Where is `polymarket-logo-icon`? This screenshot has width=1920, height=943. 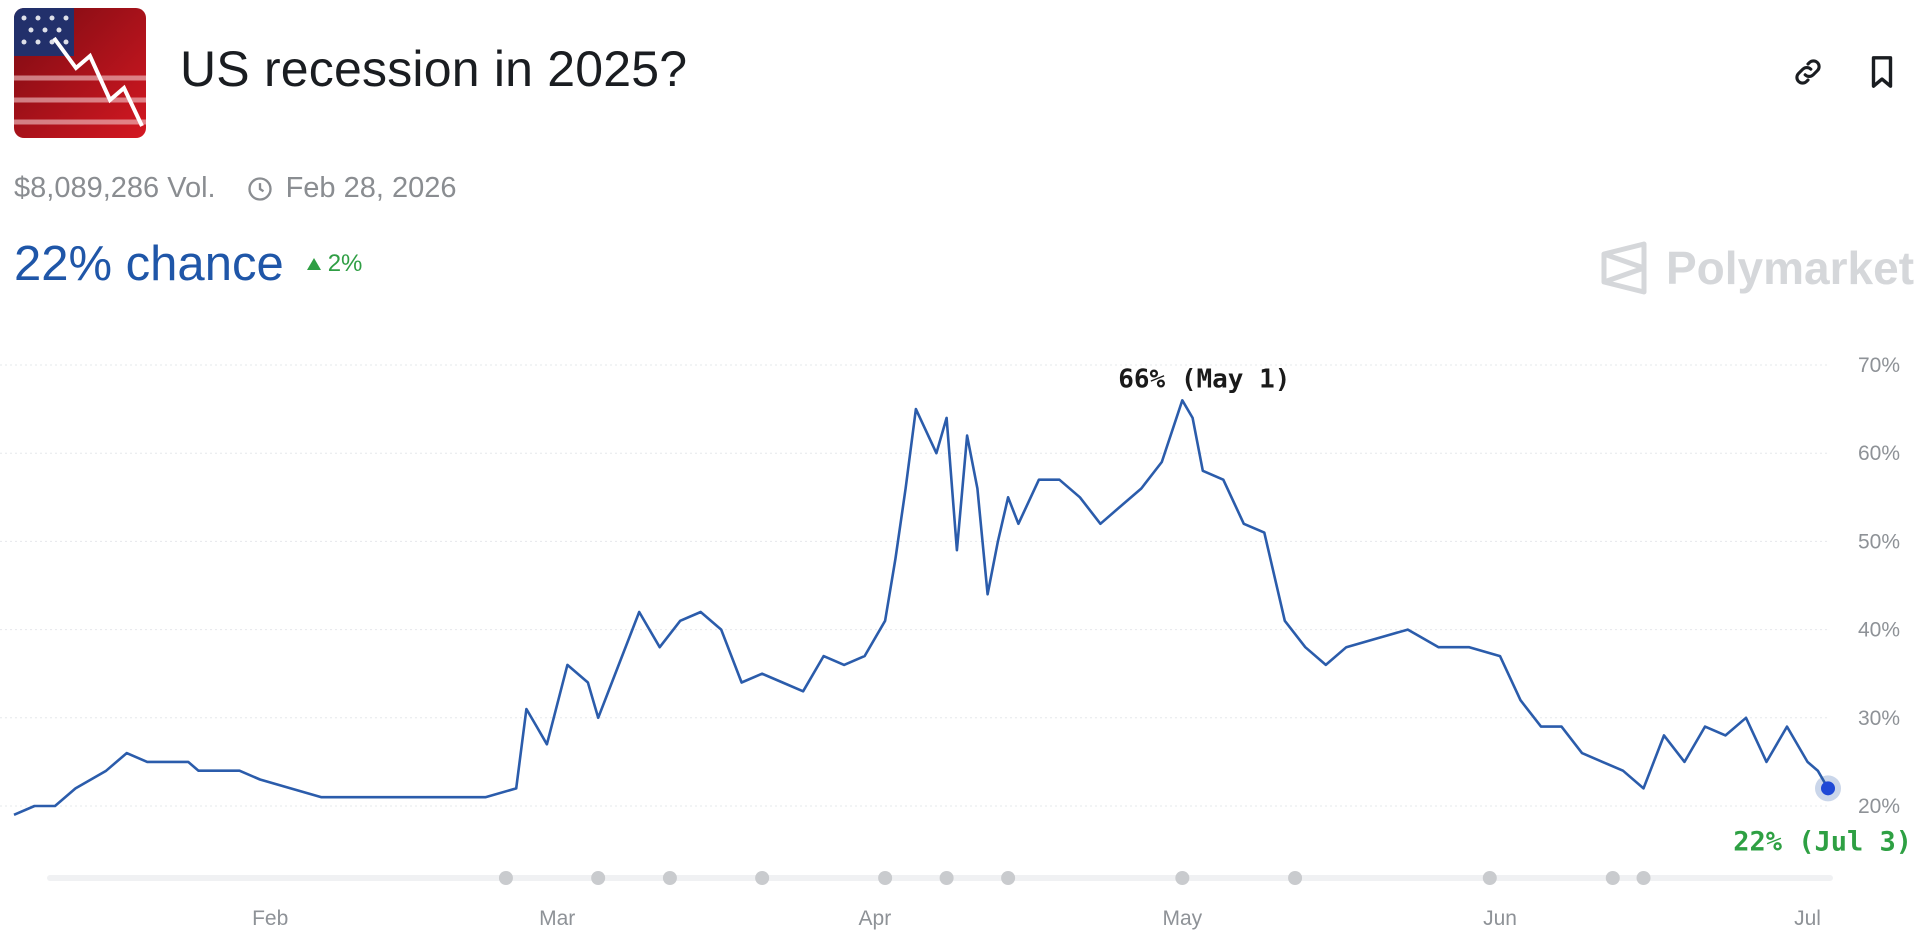
polymarket-logo-icon is located at coordinates (1624, 268).